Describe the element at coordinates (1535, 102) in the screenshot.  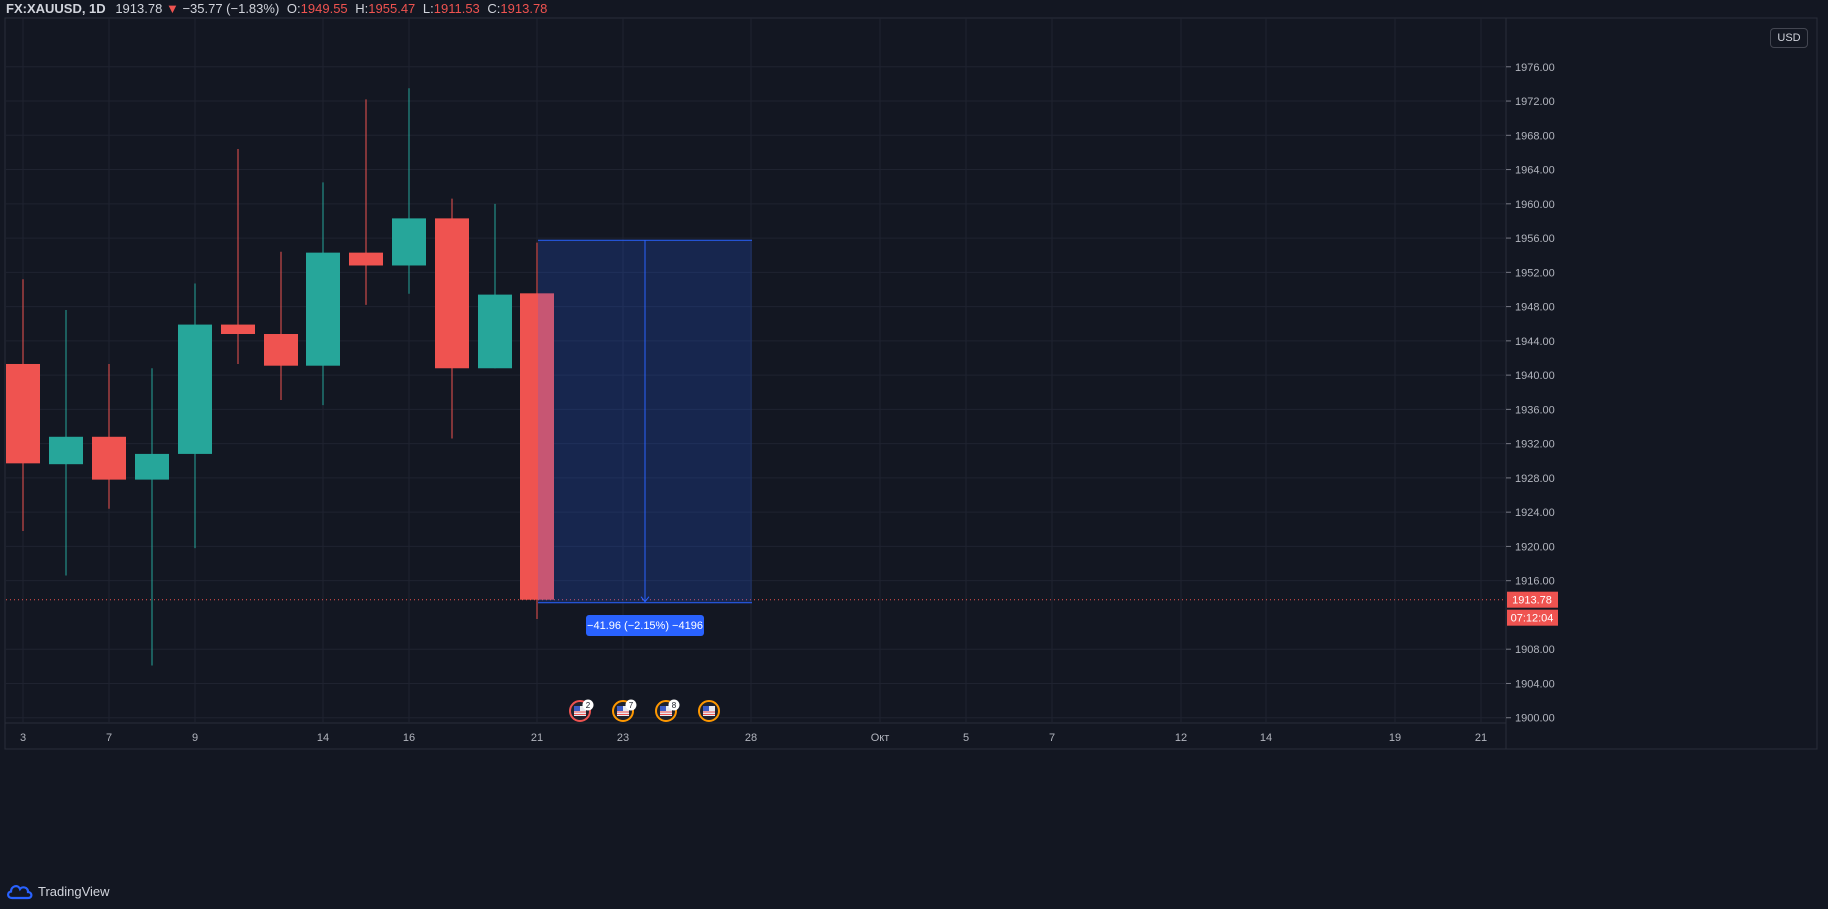
I see `price-tick-label: 1972.00` at that location.